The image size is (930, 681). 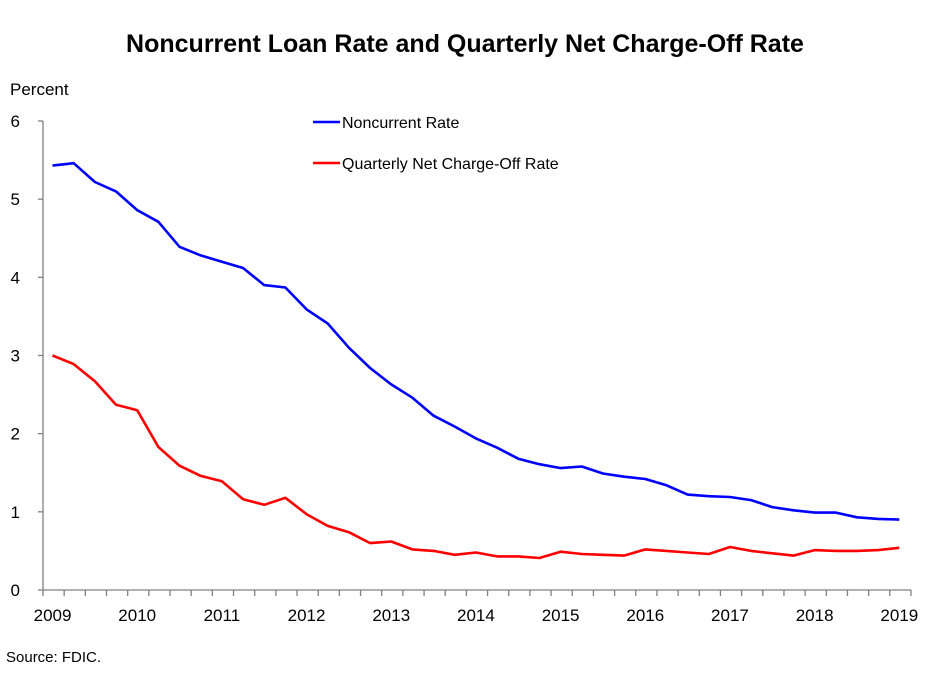 What do you see at coordinates (450, 164) in the screenshot?
I see `legend-label: Quarterly Net Charge-Off Rate` at bounding box center [450, 164].